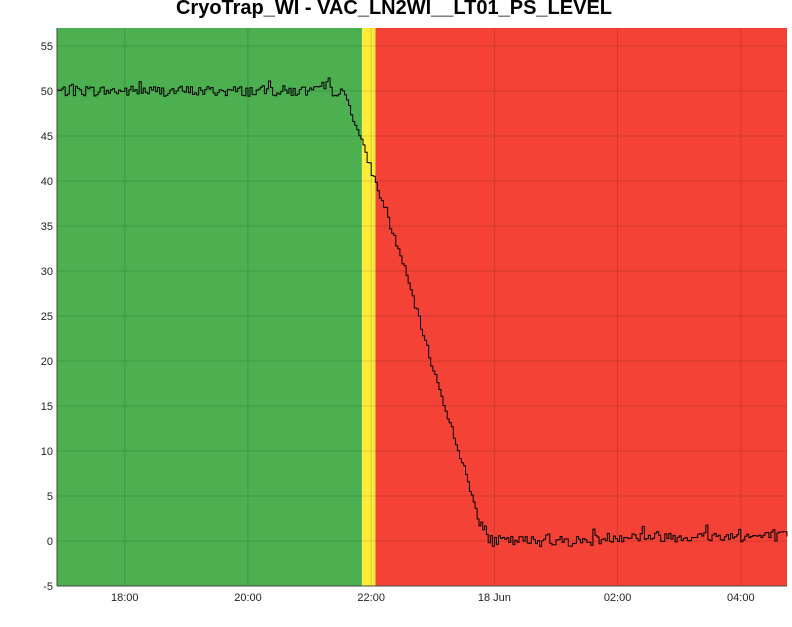  What do you see at coordinates (618, 598) in the screenshot?
I see `x-tick-label: 02:00` at bounding box center [618, 598].